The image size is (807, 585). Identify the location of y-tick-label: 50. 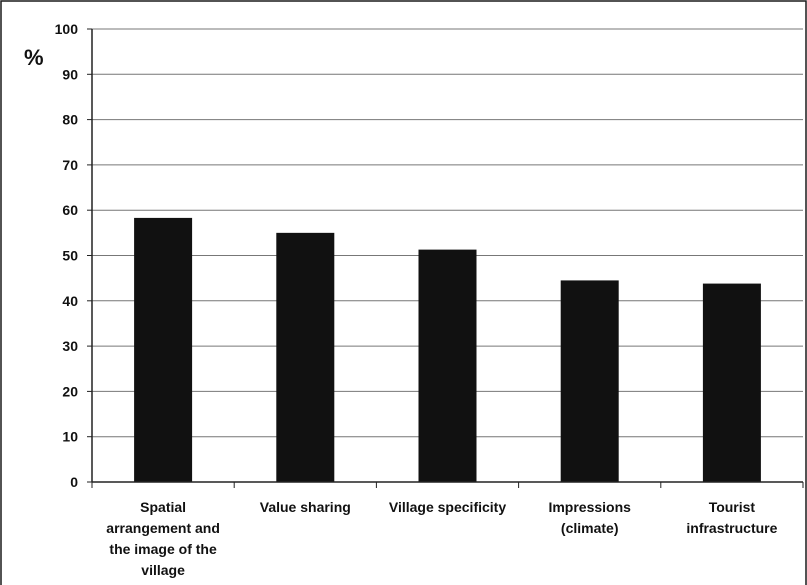
(70, 256).